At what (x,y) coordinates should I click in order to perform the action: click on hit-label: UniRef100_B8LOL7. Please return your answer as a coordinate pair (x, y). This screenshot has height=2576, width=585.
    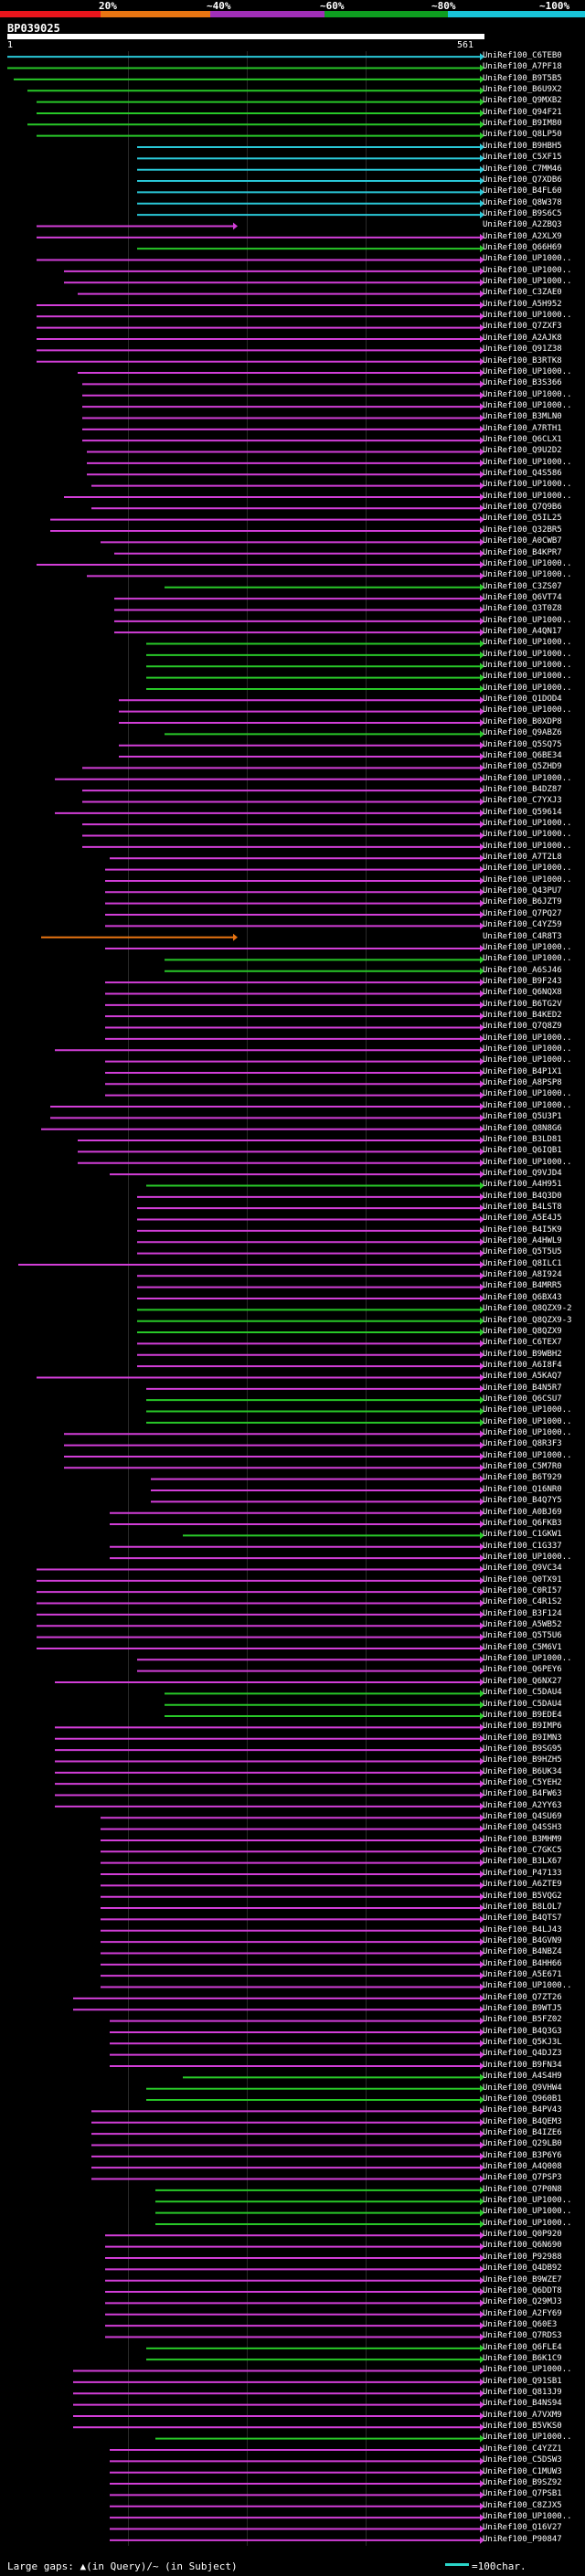
    Looking at the image, I should click on (522, 1907).